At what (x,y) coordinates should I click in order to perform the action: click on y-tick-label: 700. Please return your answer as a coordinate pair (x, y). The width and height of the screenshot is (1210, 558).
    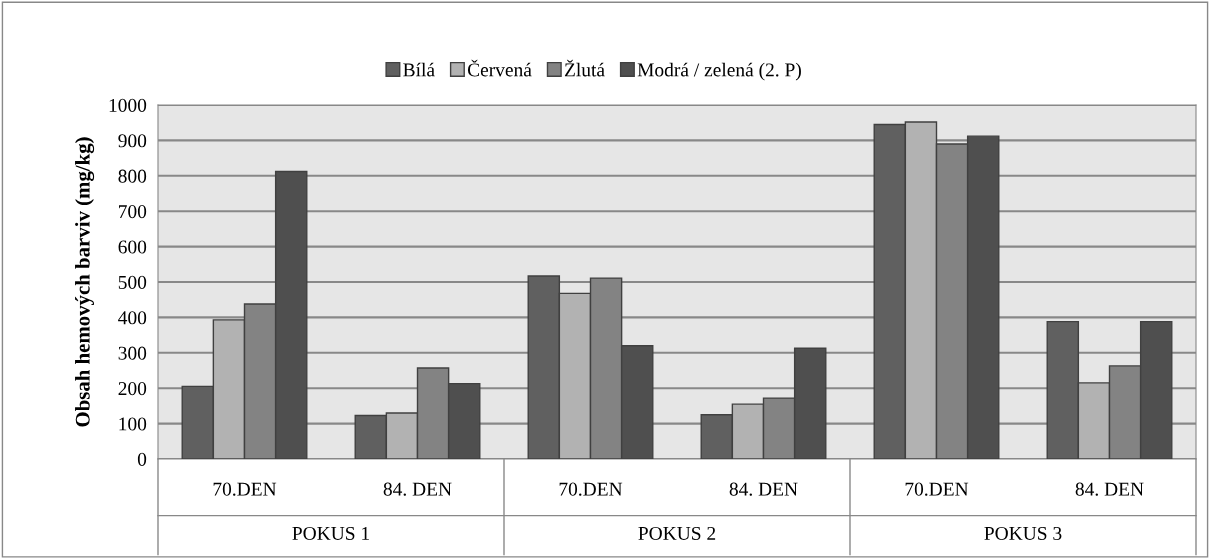
    Looking at the image, I should click on (133, 212).